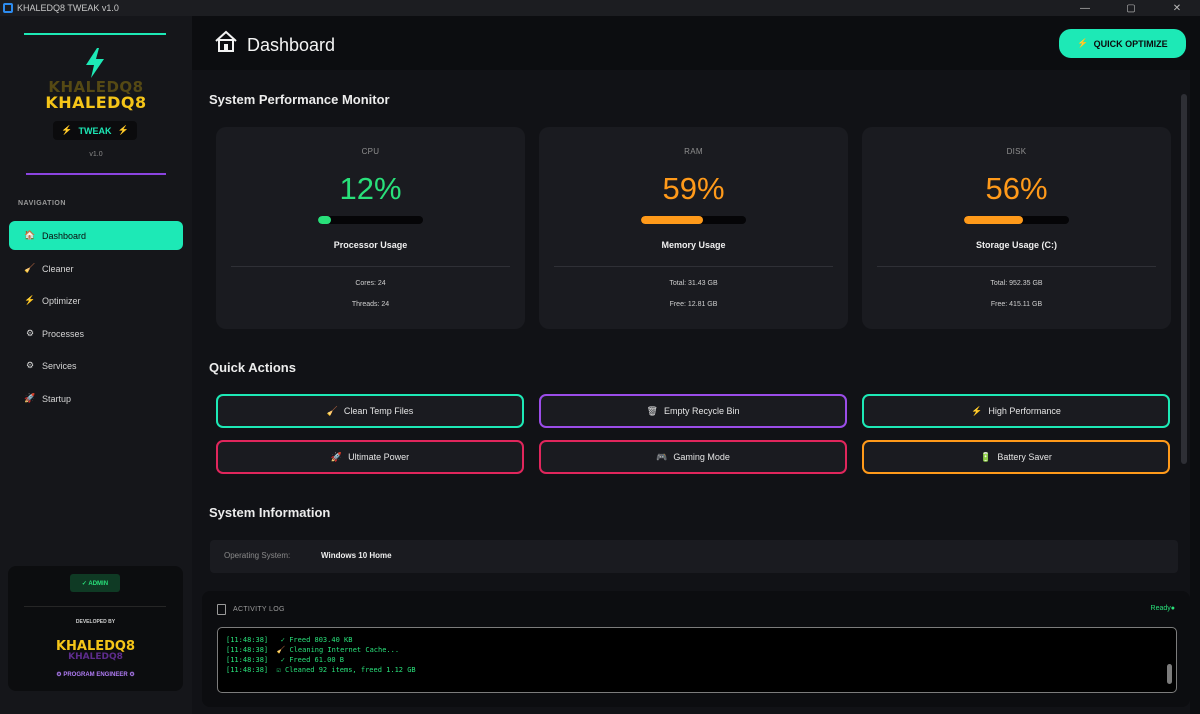  Describe the element at coordinates (662, 456) in the screenshot. I see `gamepad-icon: 🎮` at that location.